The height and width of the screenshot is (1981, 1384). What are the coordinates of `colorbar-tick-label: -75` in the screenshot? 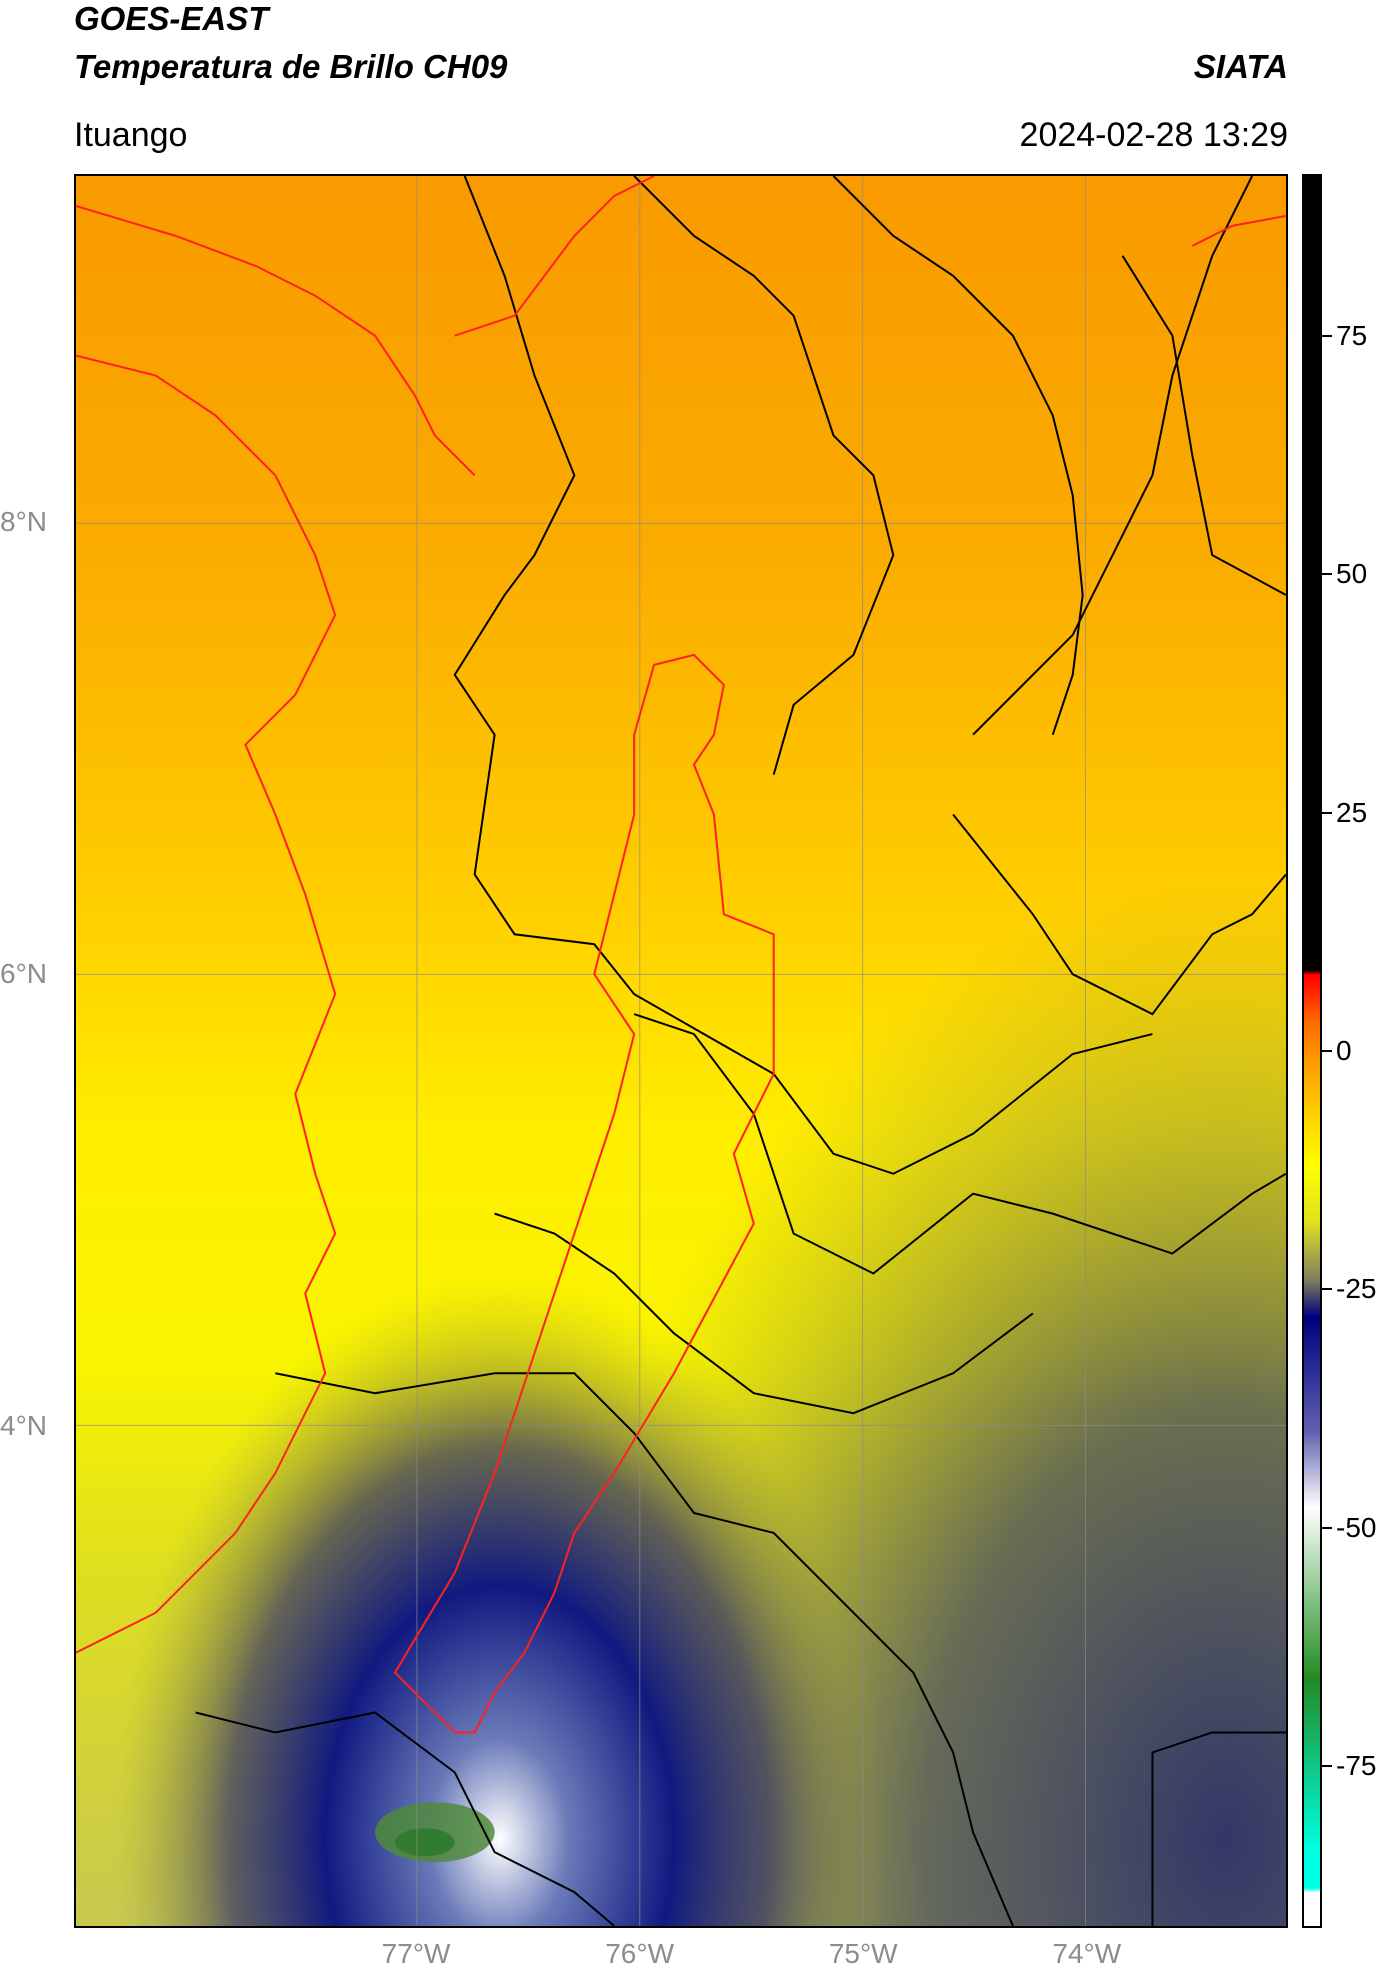 It's located at (1356, 1765).